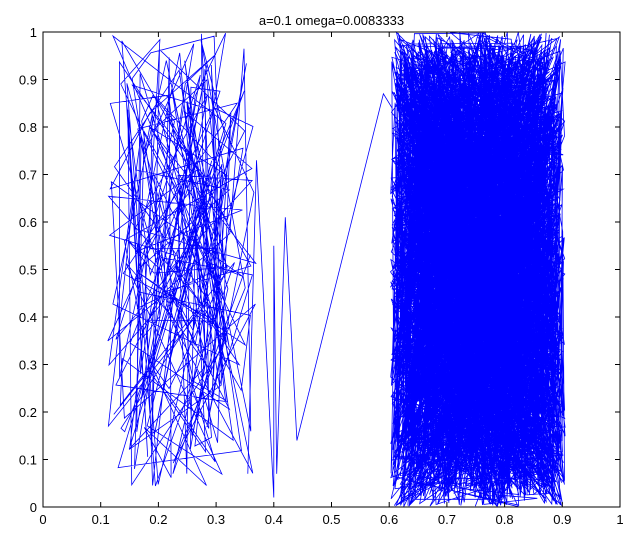 The width and height of the screenshot is (644, 535). Describe the element at coordinates (33, 507) in the screenshot. I see `y-tick-label: 0` at that location.